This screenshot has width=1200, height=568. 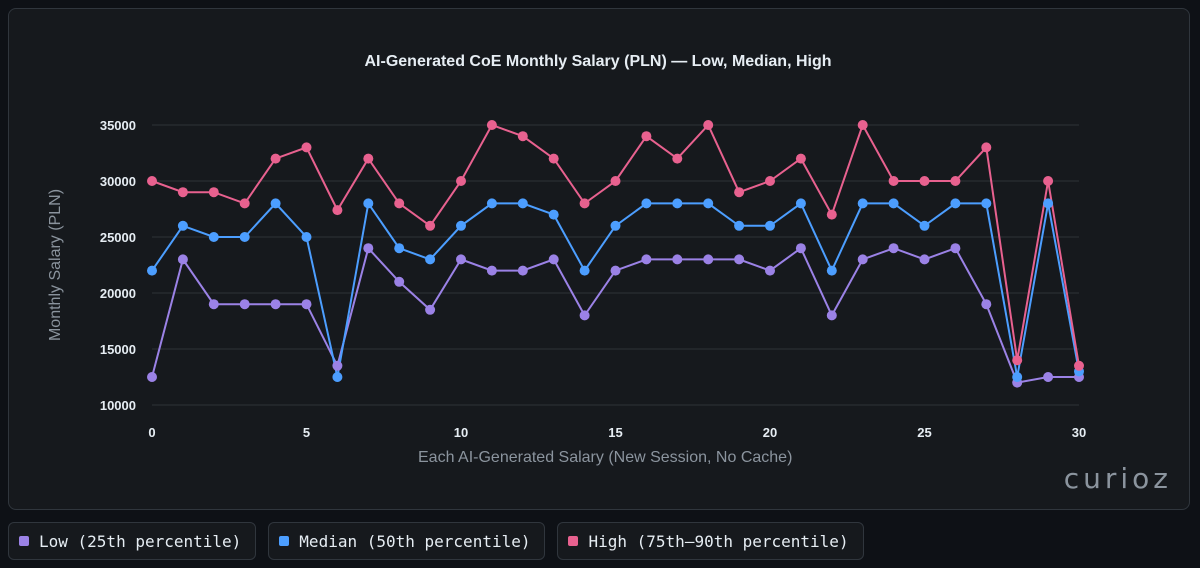 What do you see at coordinates (132, 541) in the screenshot?
I see `legend-item: Low (25th percentile)` at bounding box center [132, 541].